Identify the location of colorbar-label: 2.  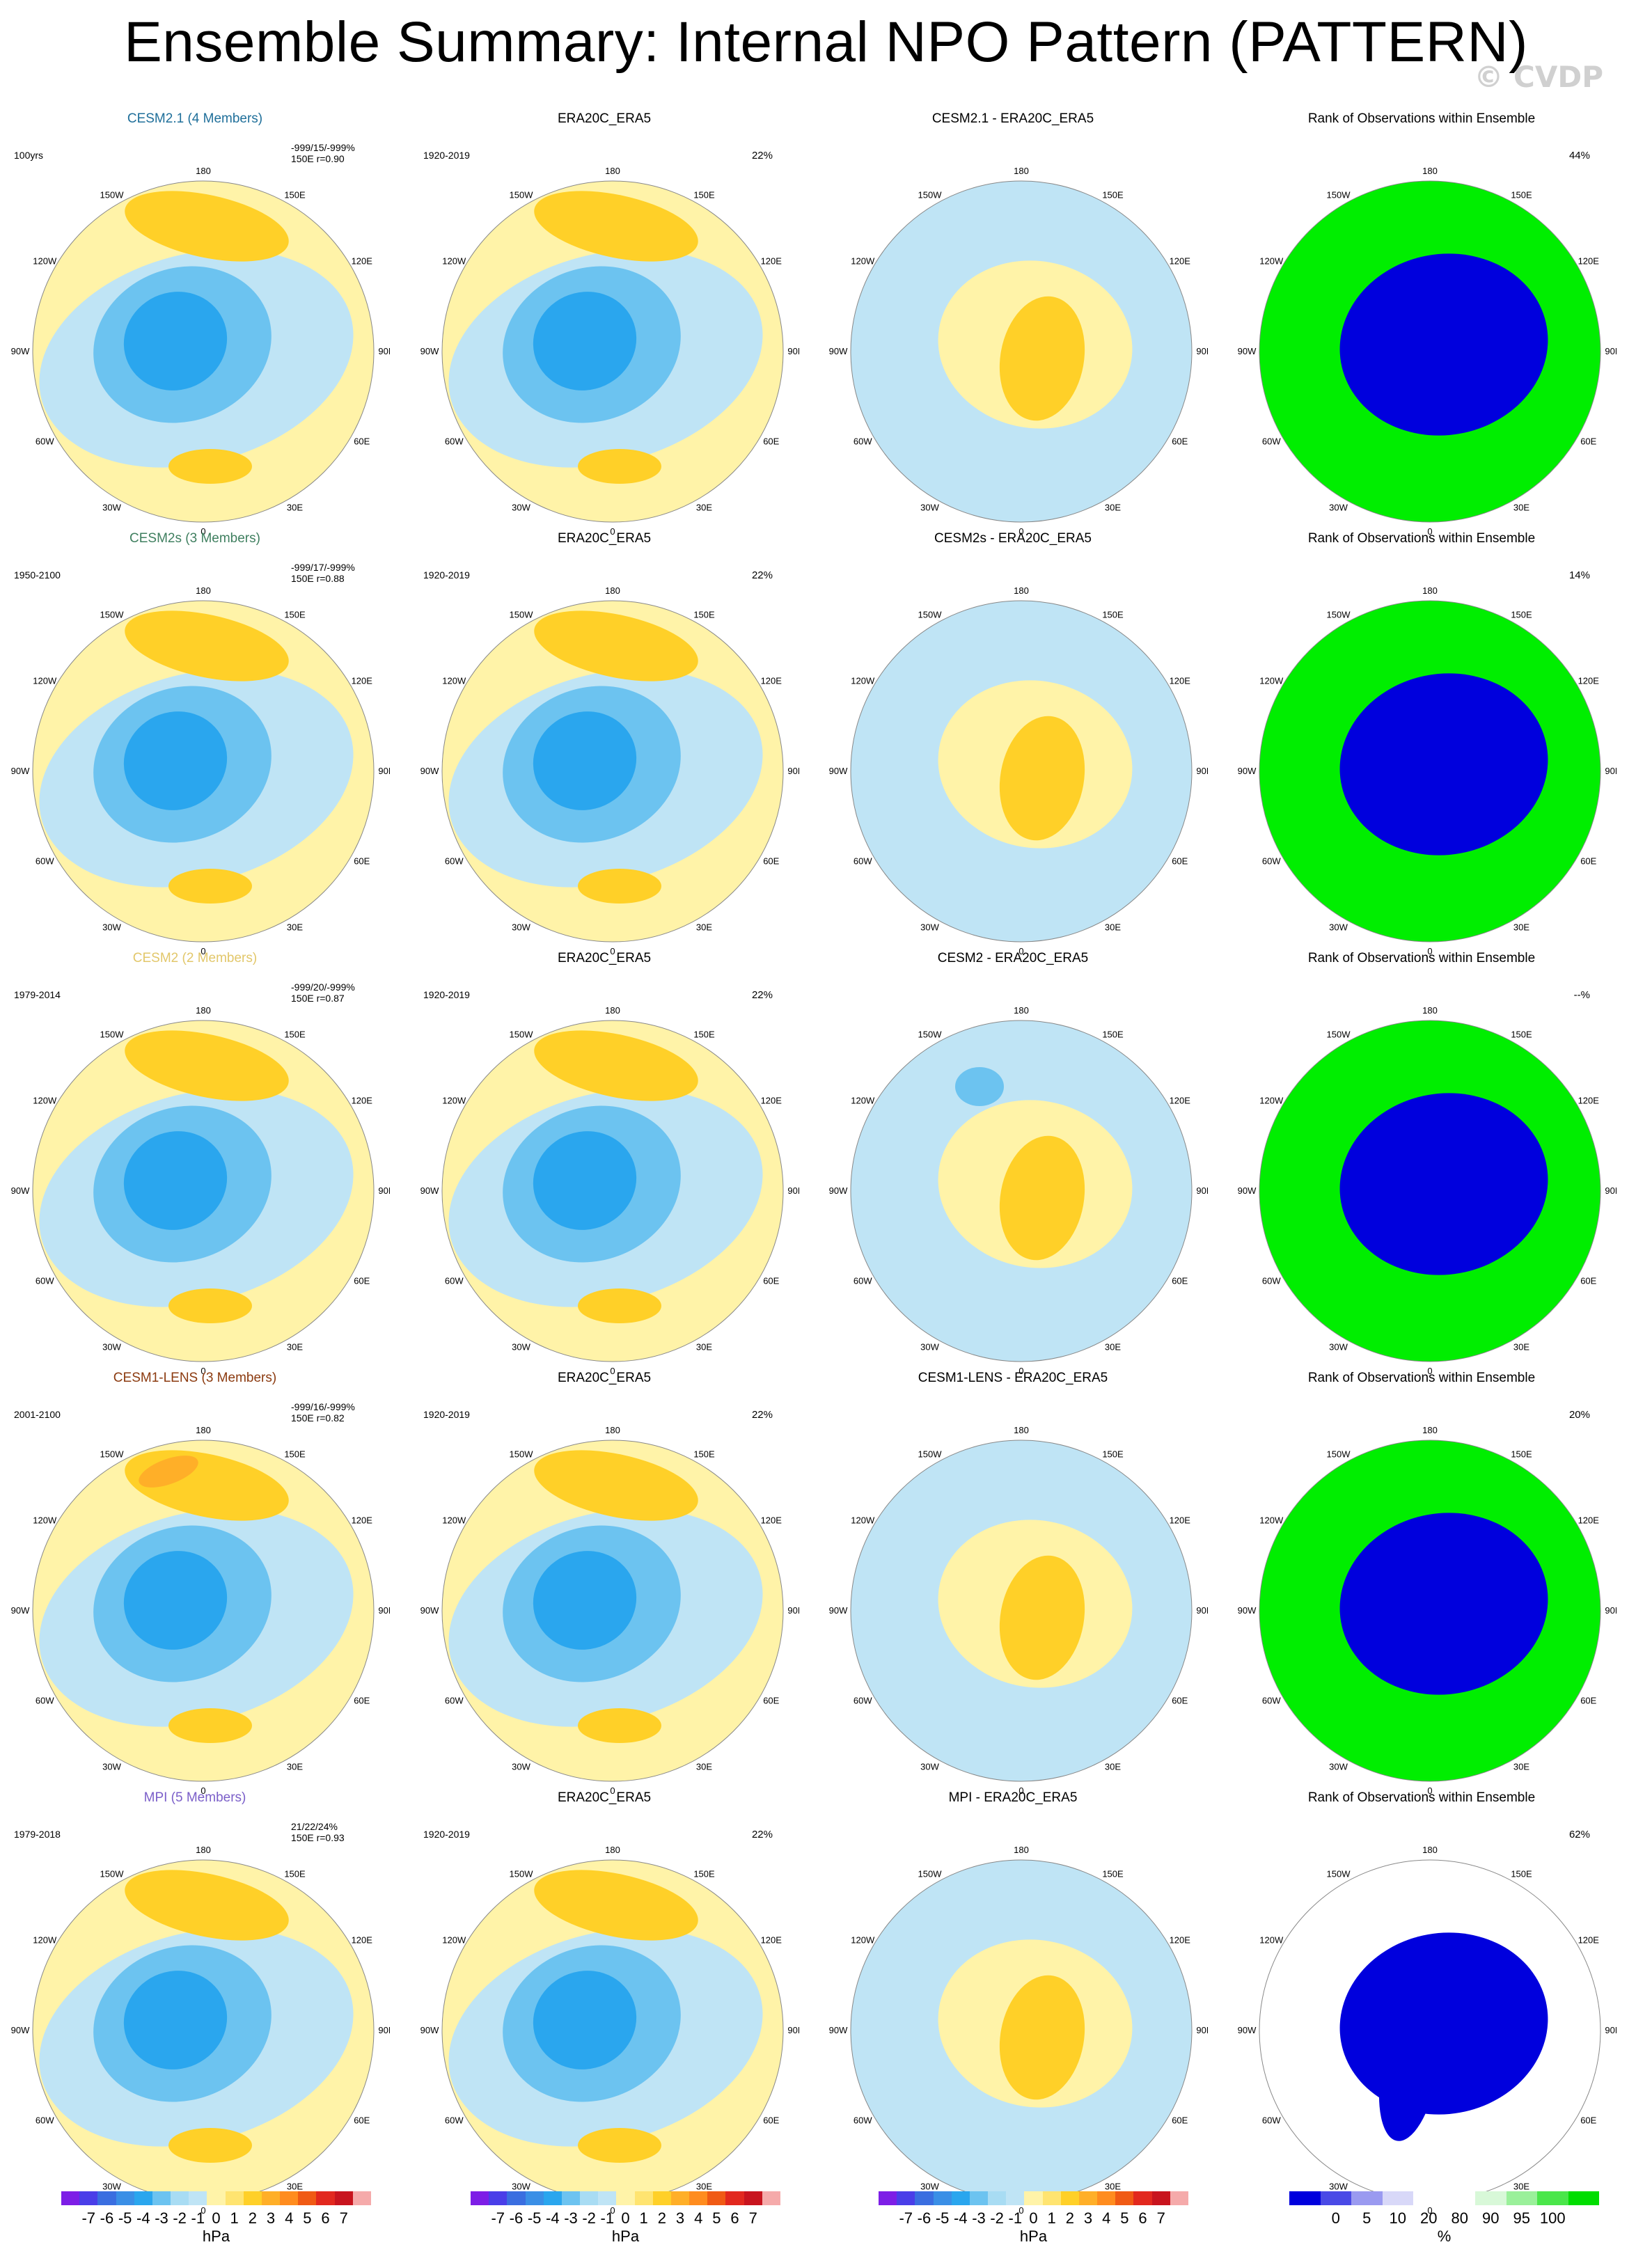
(661, 2218).